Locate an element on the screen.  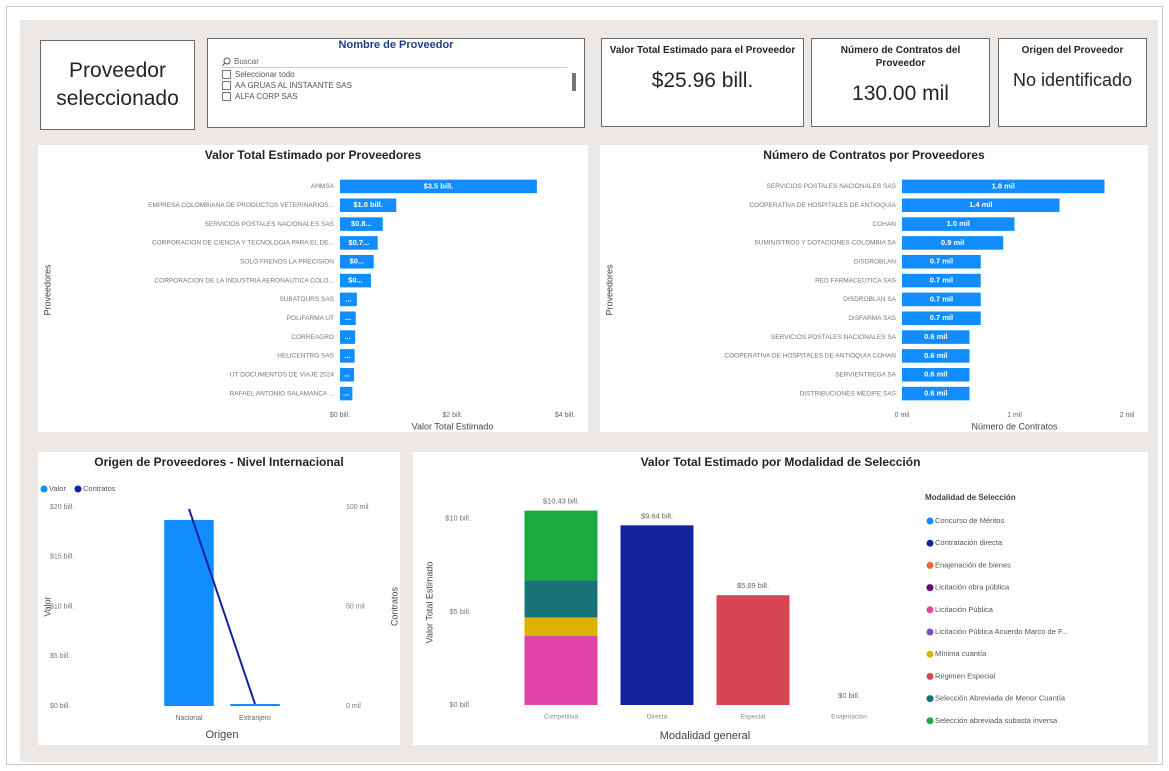
total-label: $0 bill. is located at coordinates (849, 695).